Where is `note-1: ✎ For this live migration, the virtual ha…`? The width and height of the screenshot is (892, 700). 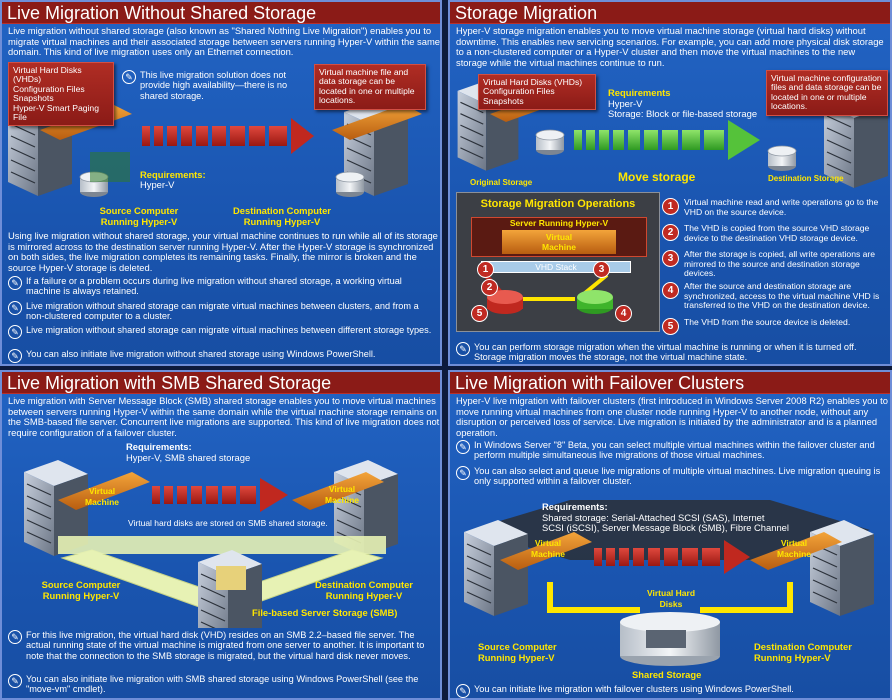
note-1: ✎ For this live migration, the virtual ha… is located at coordinates (222, 645).